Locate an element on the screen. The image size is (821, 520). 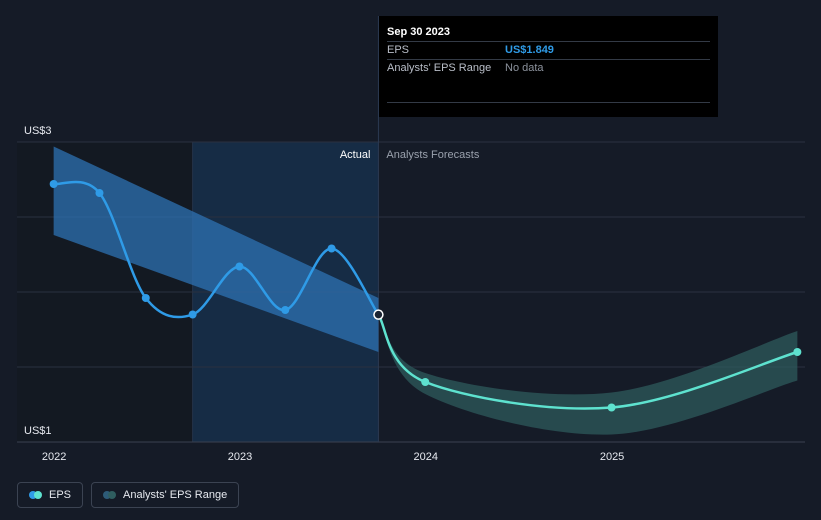
forecast-range-band is located at coordinates (588, 374).